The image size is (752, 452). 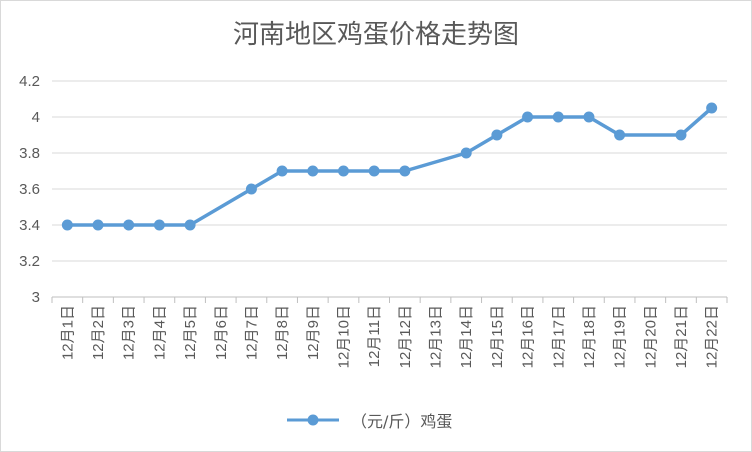 I want to click on legend: （元/斤）鸡蛋, so click(x=368, y=420).